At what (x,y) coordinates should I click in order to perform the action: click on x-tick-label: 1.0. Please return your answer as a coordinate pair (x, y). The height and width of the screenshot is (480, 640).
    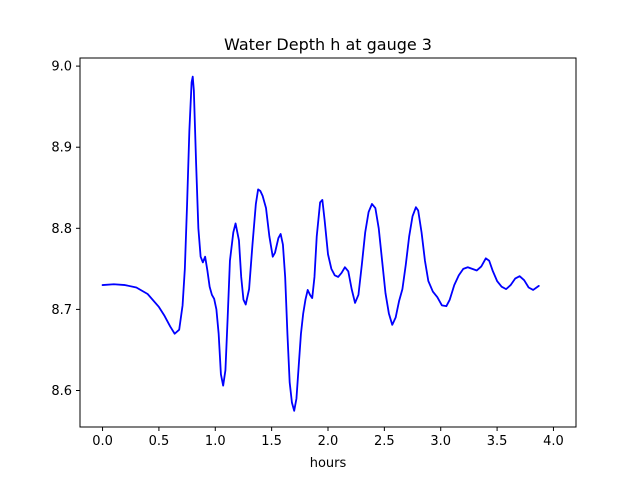
    Looking at the image, I should click on (215, 441).